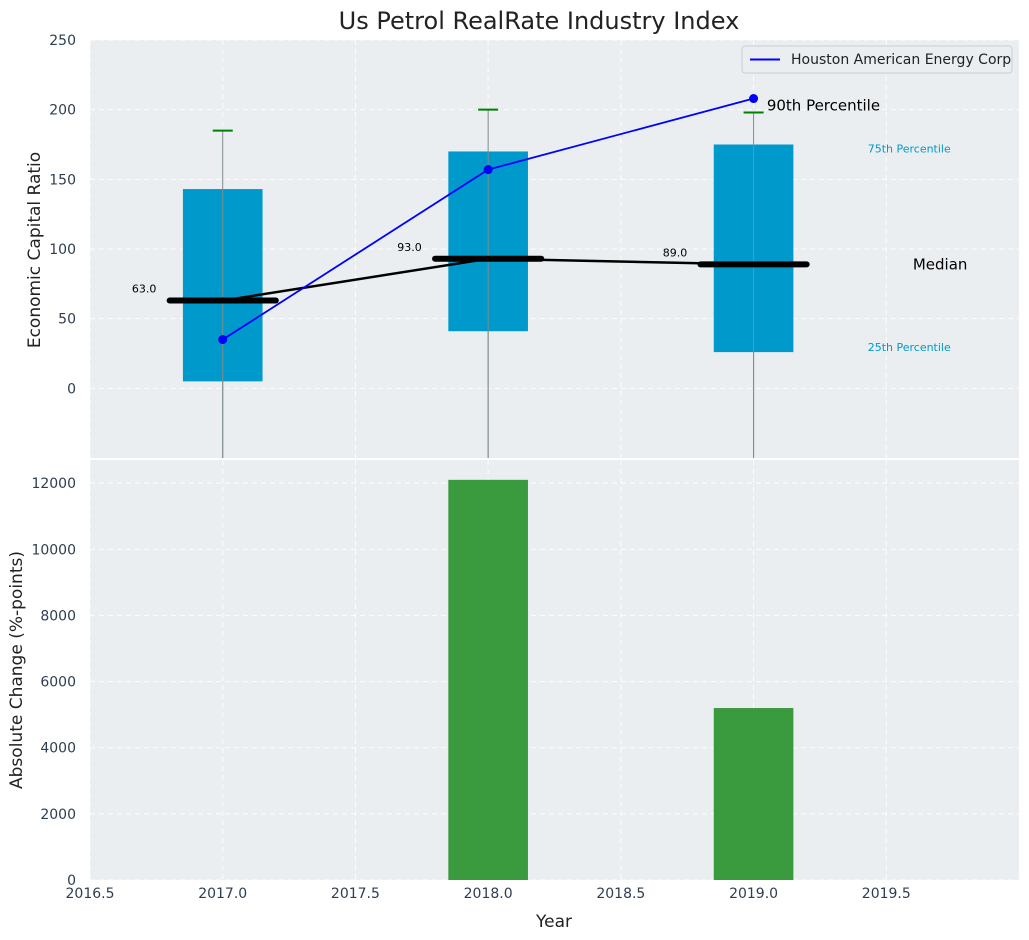  I want to click on bottom-y-tick-labels: 0 2000 4000 6000 8000 10000 12000, so click(53, 682).